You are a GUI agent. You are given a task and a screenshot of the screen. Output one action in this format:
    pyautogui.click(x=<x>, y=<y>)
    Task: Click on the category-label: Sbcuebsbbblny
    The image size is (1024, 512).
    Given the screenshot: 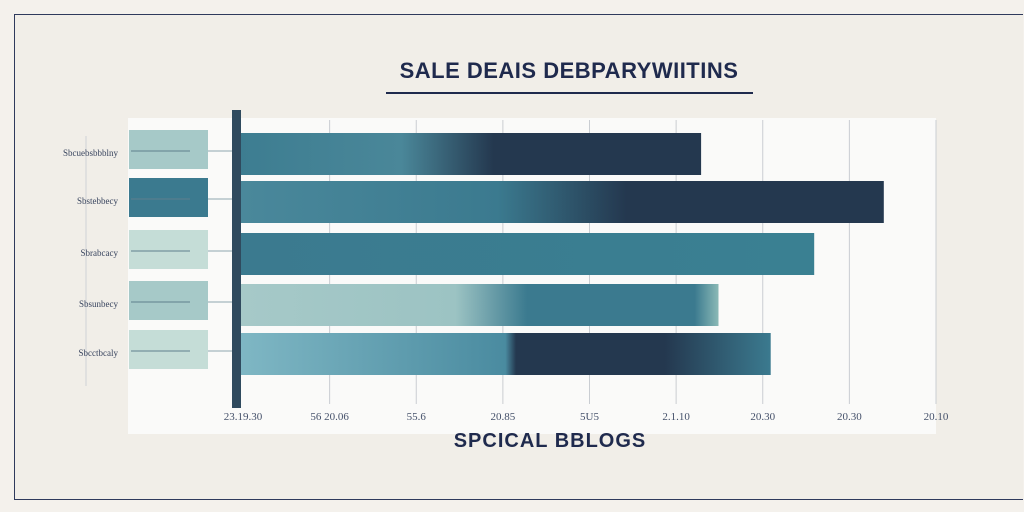 What is the action you would take?
    pyautogui.click(x=90, y=153)
    